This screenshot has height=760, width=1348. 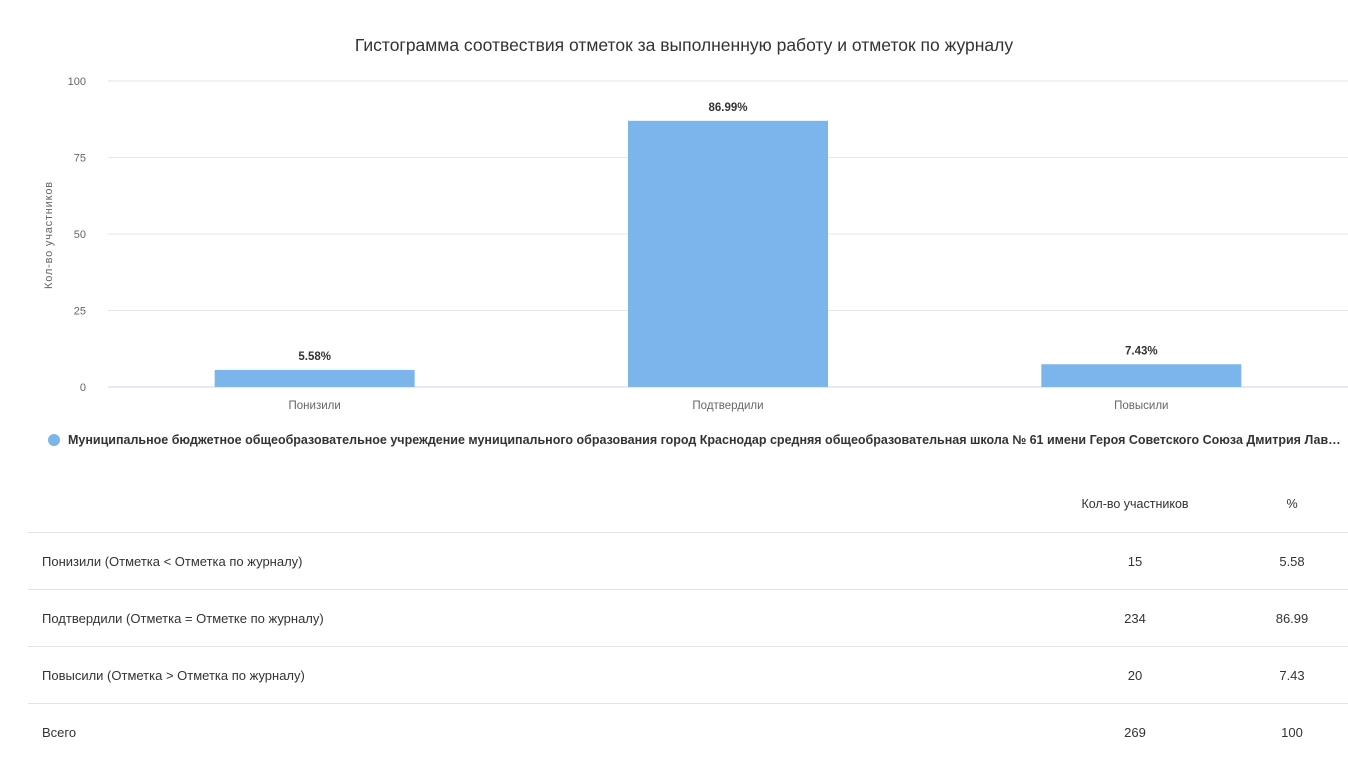 I want to click on y-tick-label: 100, so click(x=77, y=82).